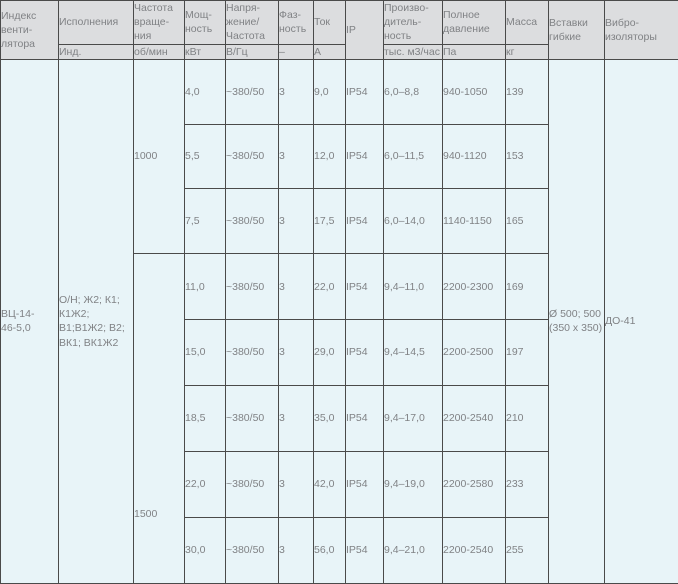 Image resolution: width=678 pixels, height=584 pixels. I want to click on cell-current: 12,0, so click(329, 156).